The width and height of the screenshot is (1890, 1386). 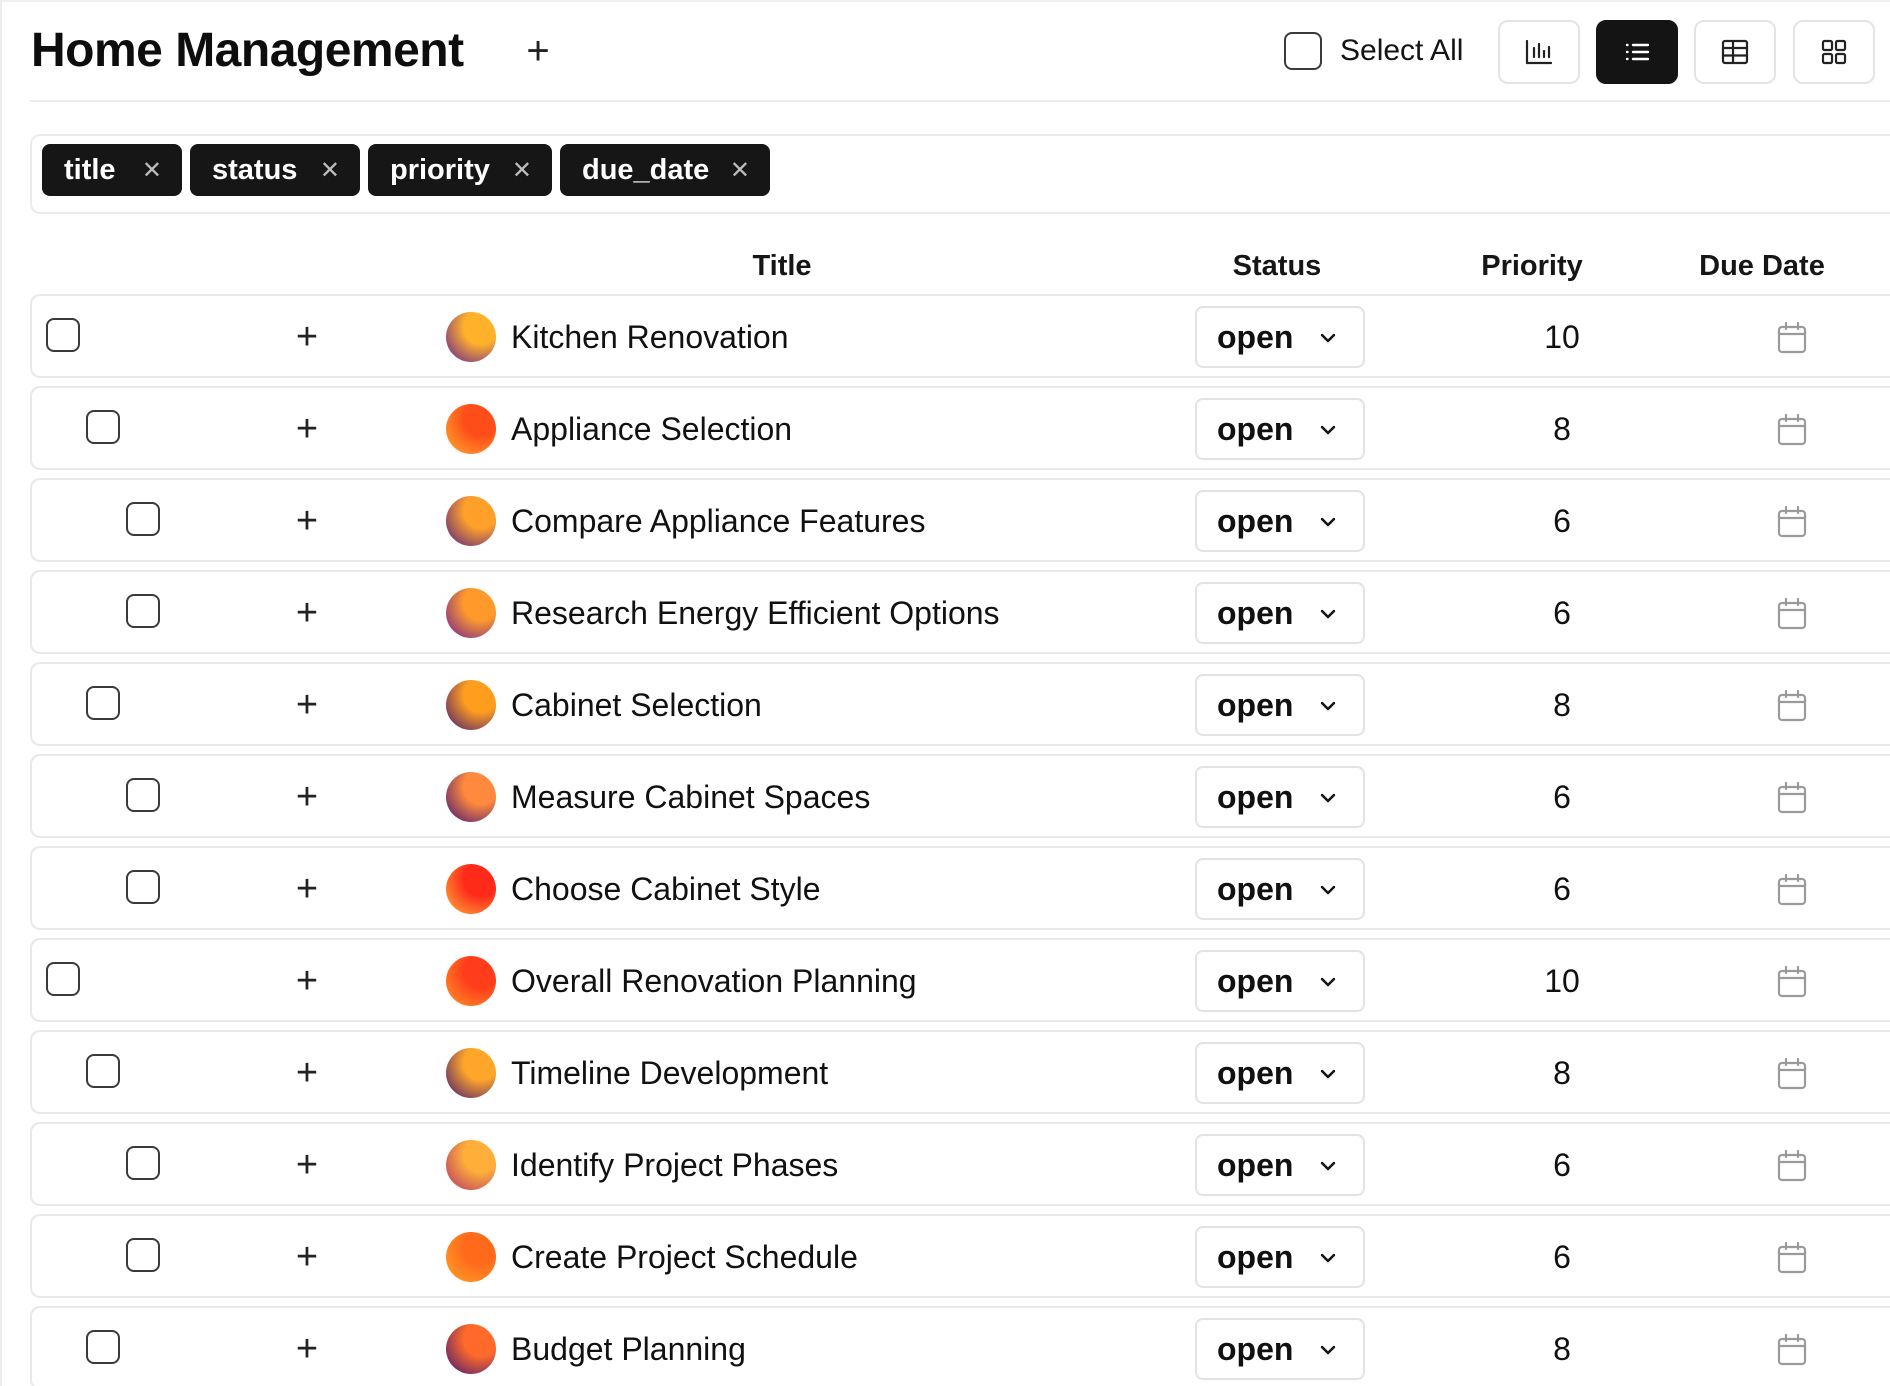 What do you see at coordinates (460, 170) in the screenshot?
I see `filter-chip-priority: priority ✕` at bounding box center [460, 170].